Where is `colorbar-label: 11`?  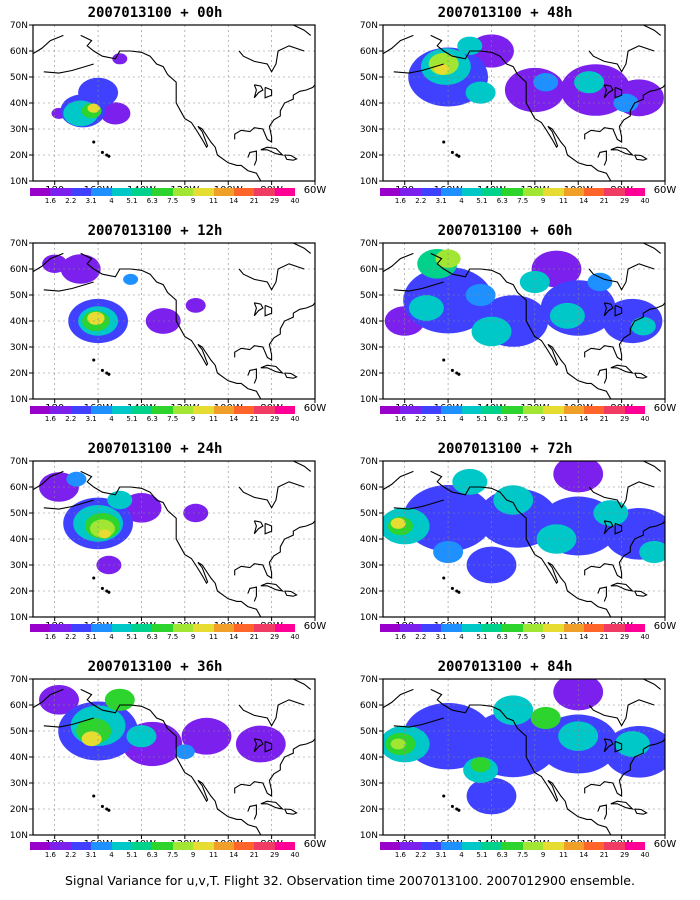 colorbar-label: 11 is located at coordinates (563, 419).